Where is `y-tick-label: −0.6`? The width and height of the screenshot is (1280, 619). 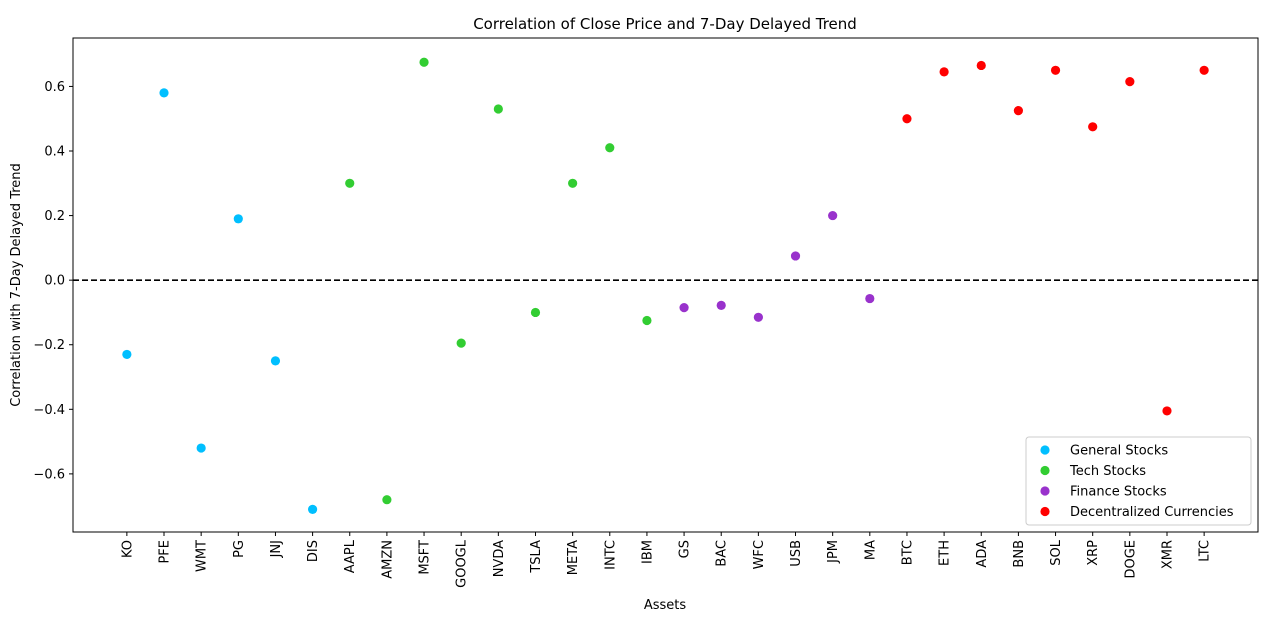 y-tick-label: −0.6 is located at coordinates (49, 474).